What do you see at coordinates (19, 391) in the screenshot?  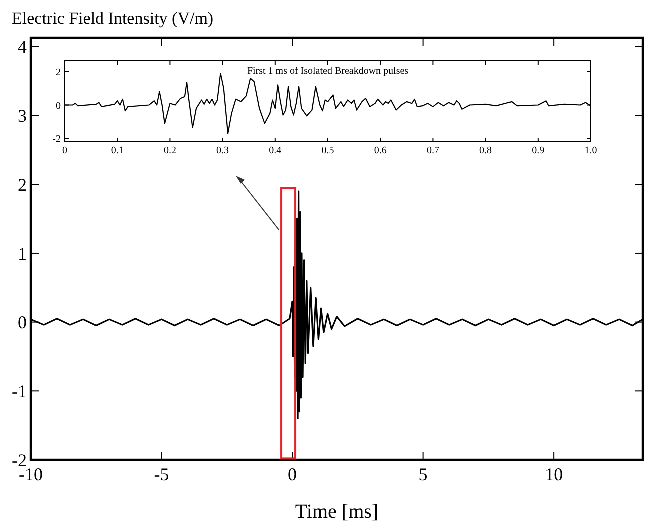 I see `y-tick-label: -1` at bounding box center [19, 391].